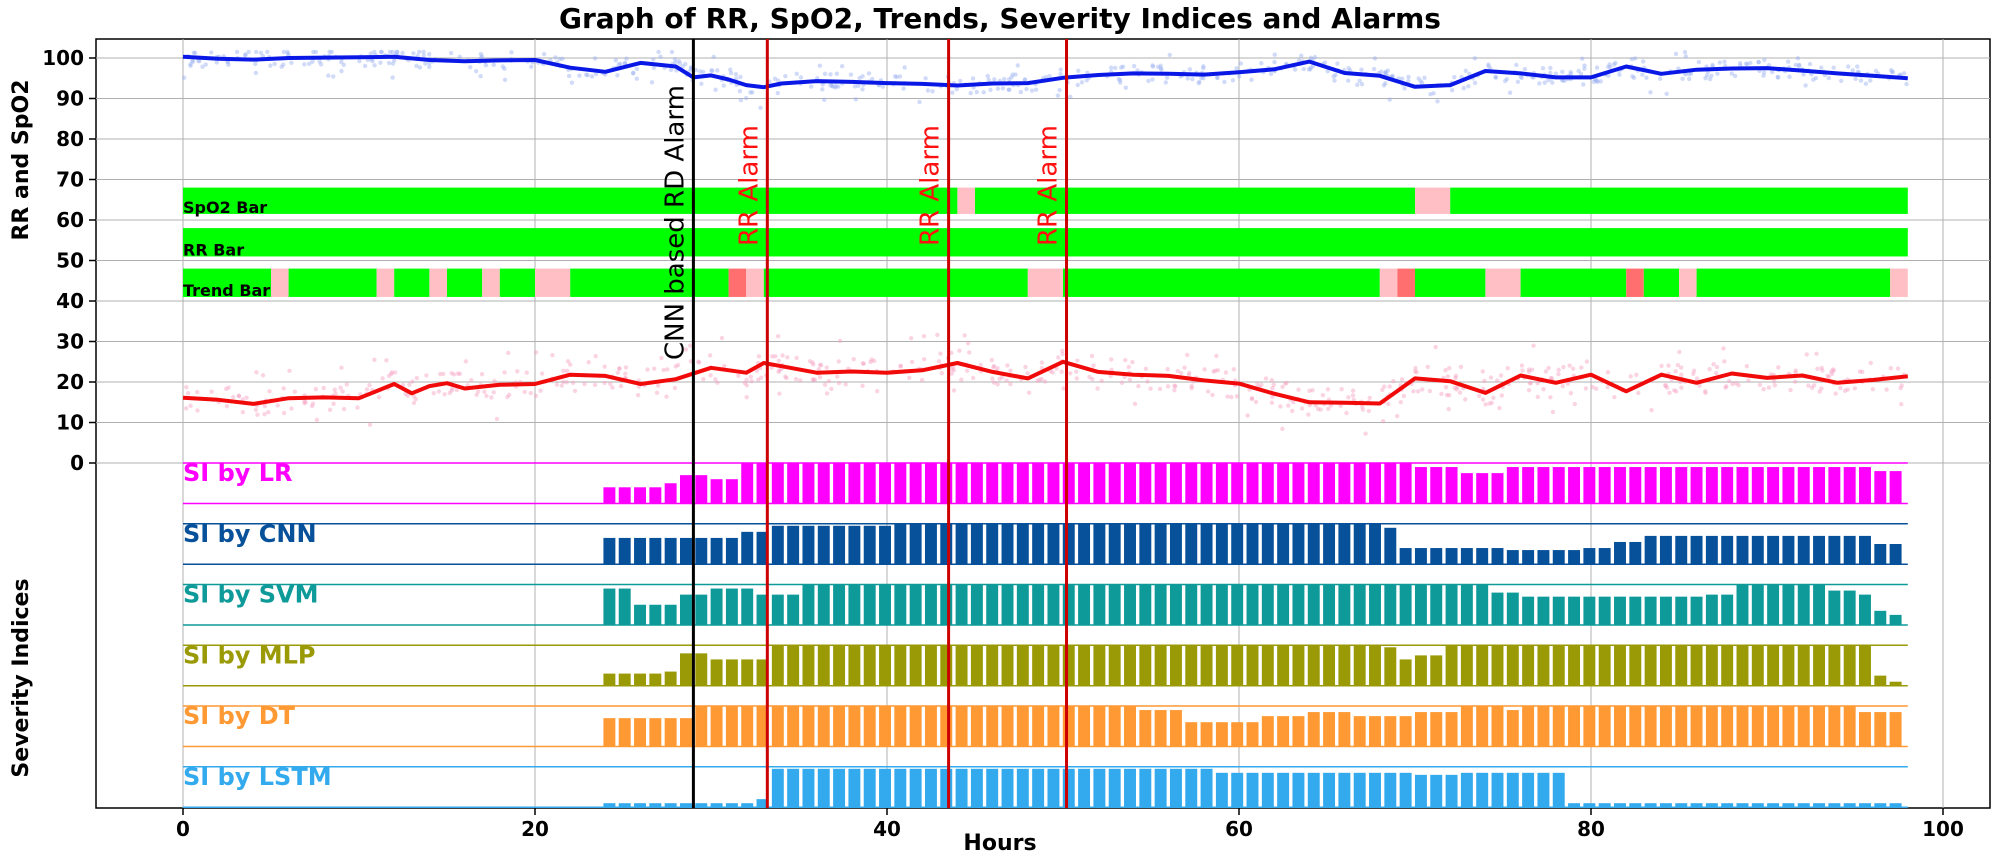 The width and height of the screenshot is (2000, 854). I want to click on x-tick-label: 20, so click(535, 829).